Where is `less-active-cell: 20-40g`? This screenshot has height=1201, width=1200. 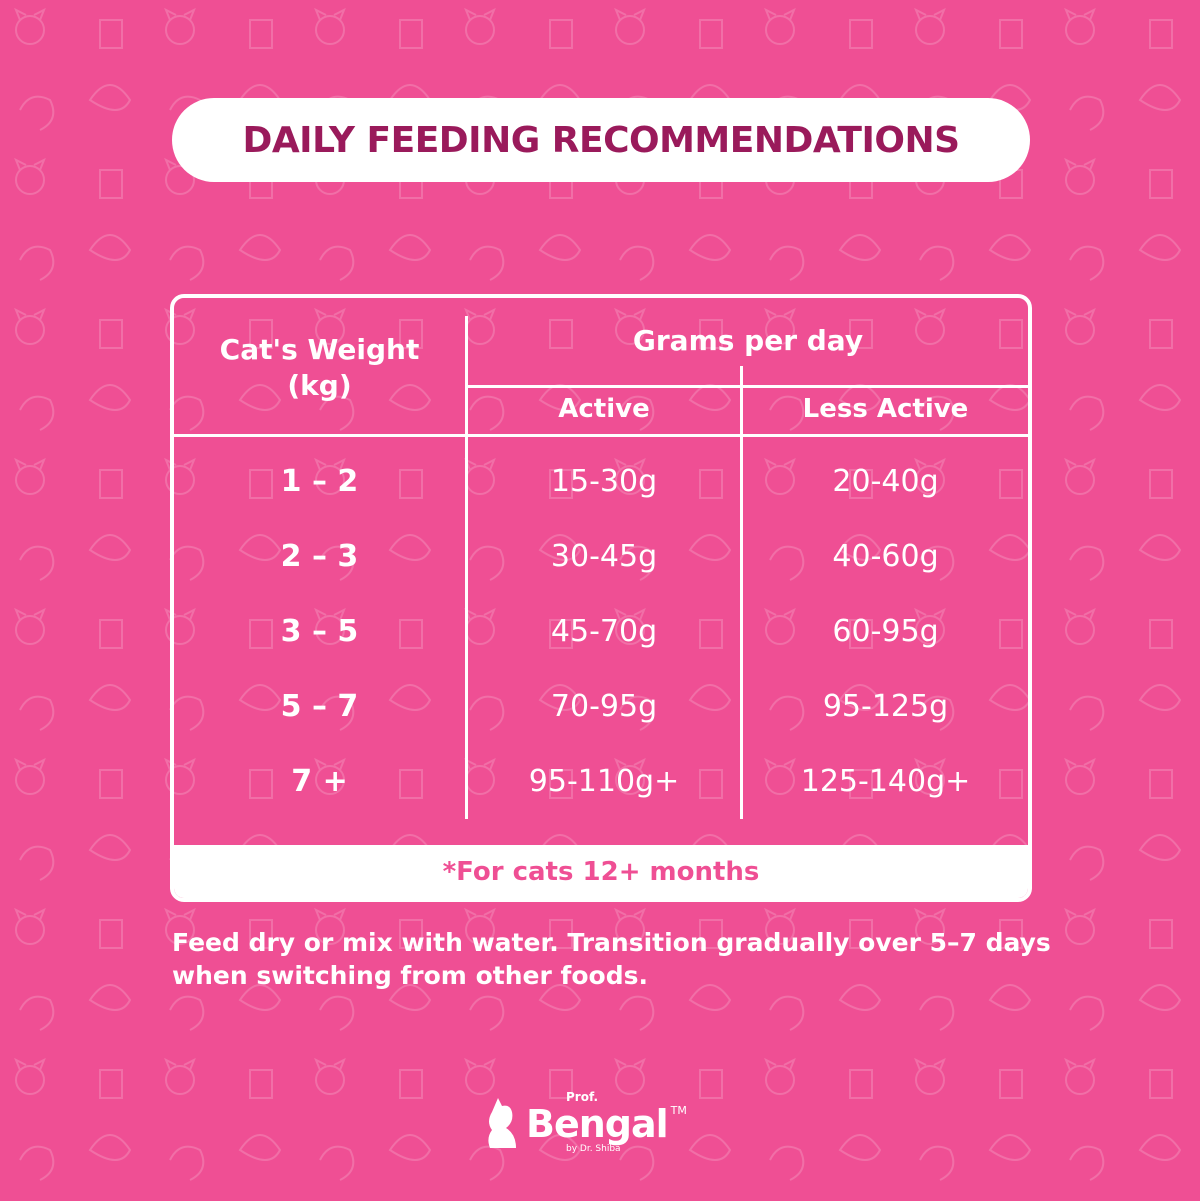
less-active-cell: 20-40g is located at coordinates (885, 481).